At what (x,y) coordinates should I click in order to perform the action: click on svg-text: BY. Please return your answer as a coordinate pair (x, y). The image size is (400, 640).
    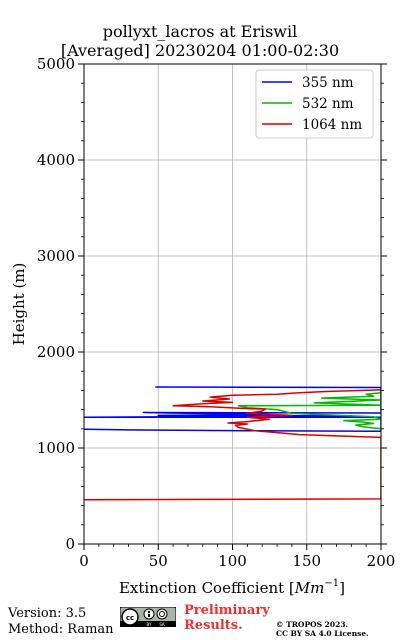
    Looking at the image, I should click on (150, 624).